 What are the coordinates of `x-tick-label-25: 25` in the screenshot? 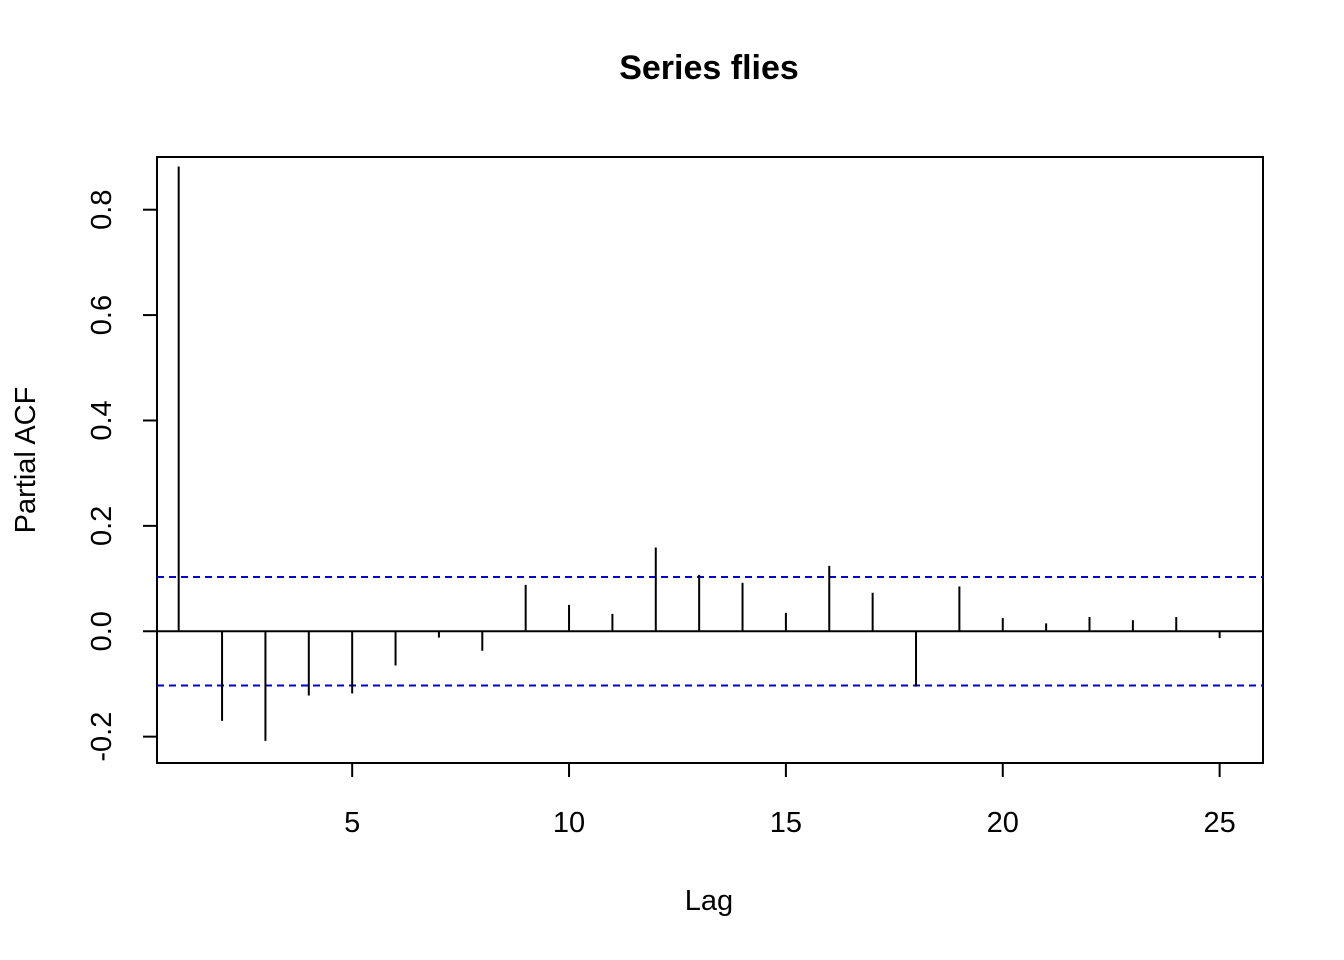 It's located at (1219, 823).